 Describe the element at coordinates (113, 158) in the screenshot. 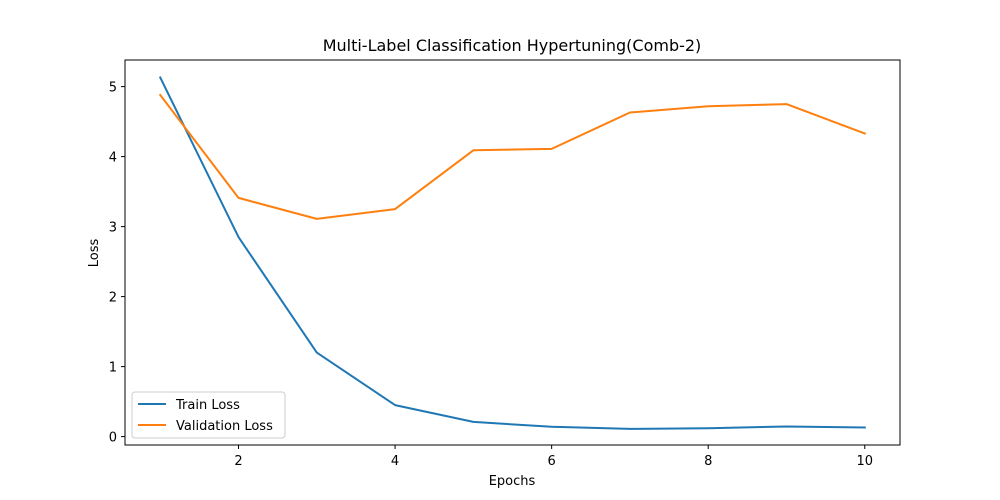

I see `y-tick-label: 4` at that location.